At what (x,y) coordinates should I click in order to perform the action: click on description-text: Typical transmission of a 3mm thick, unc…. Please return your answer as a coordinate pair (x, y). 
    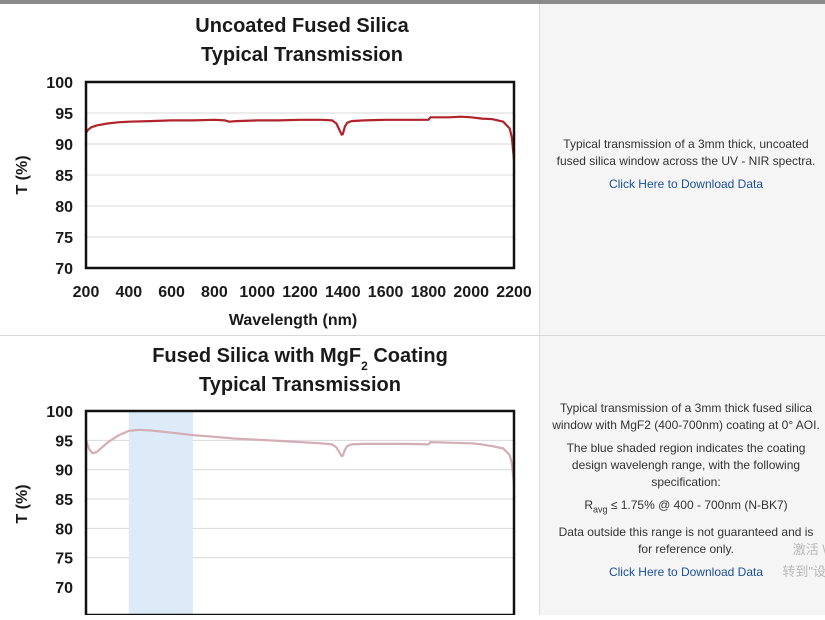
    Looking at the image, I should click on (686, 152).